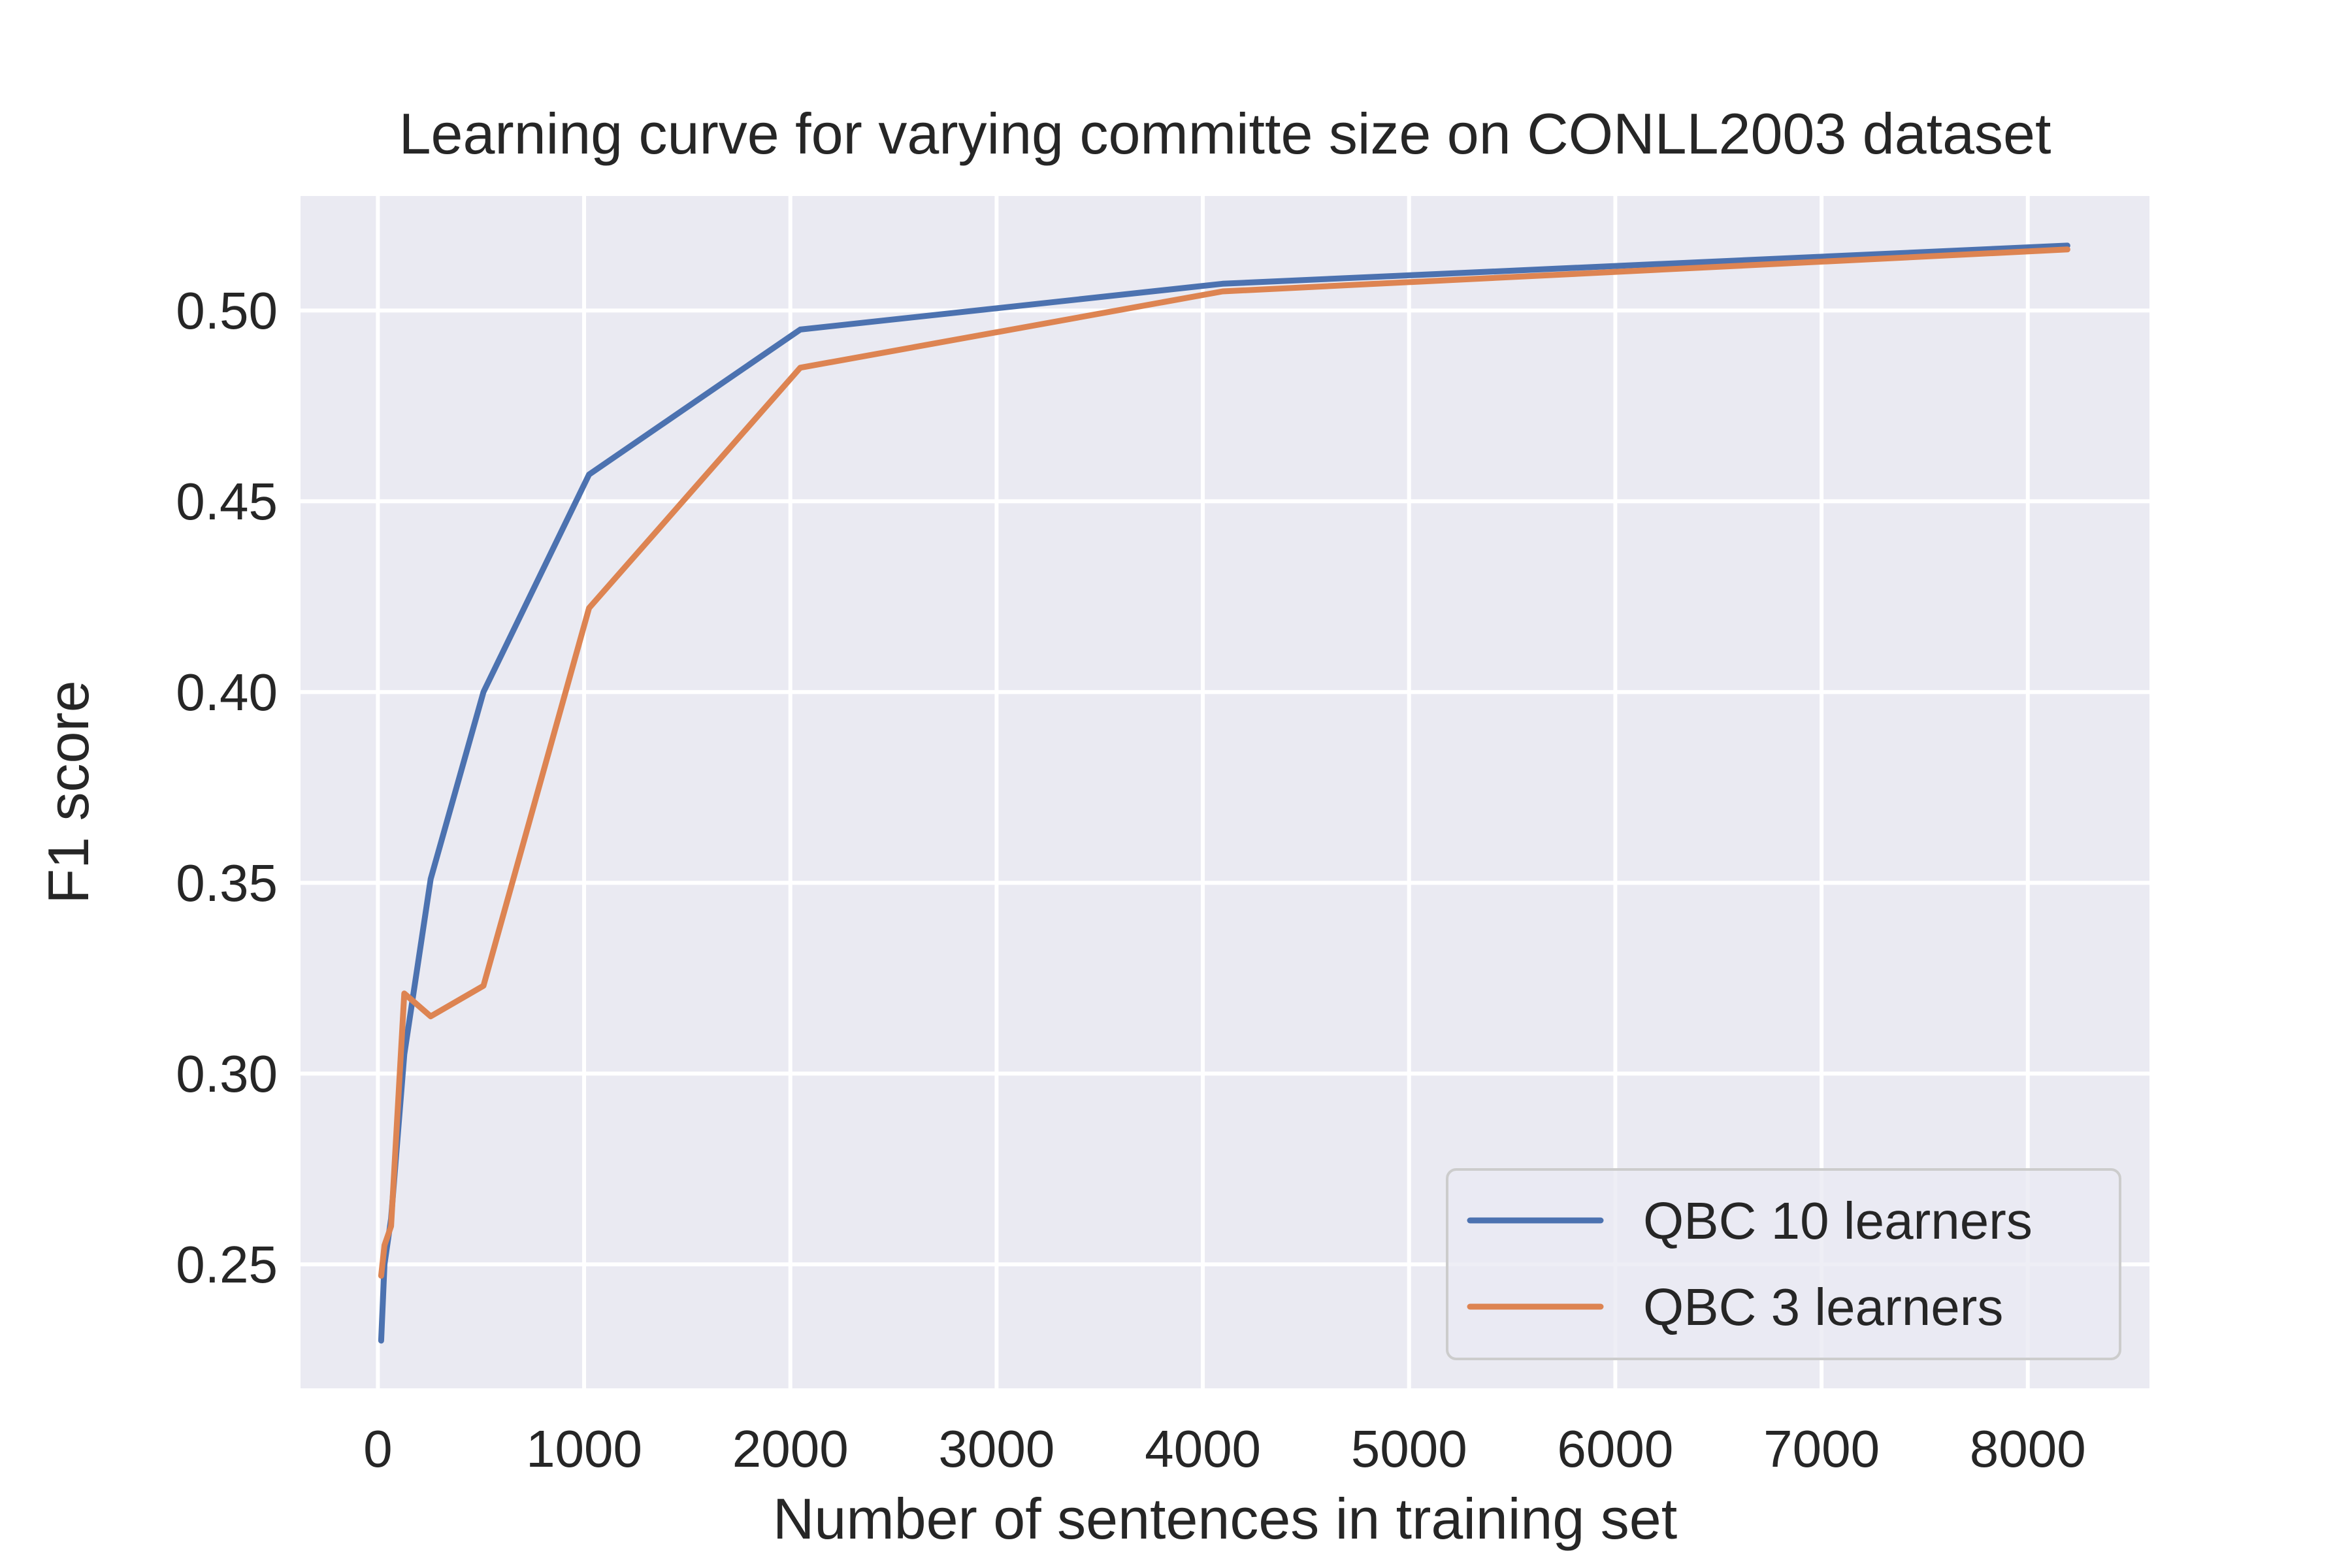  I want to click on legend-label-qbc-3: QBC 3 learners, so click(1823, 1307).